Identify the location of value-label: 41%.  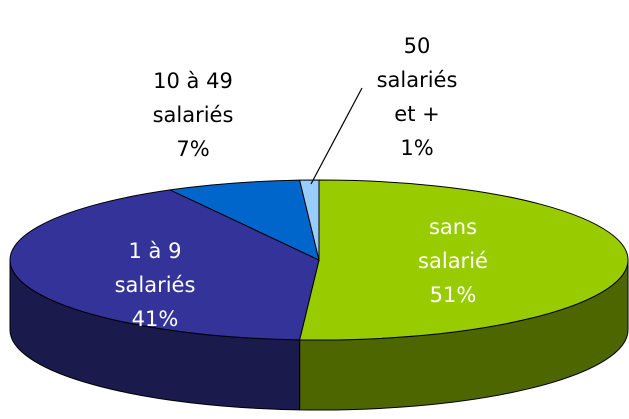
(155, 319).